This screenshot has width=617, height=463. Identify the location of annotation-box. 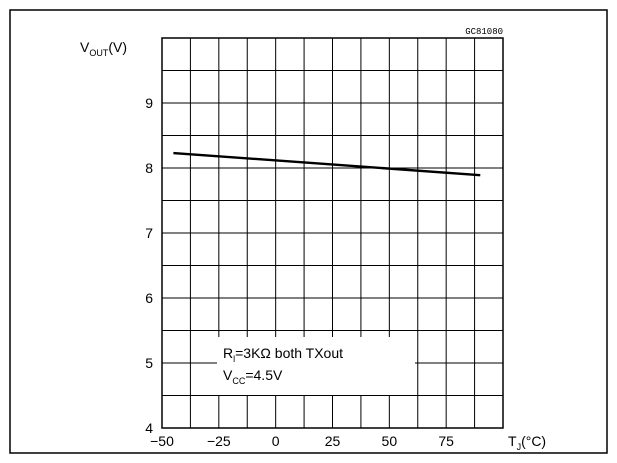
(316, 366).